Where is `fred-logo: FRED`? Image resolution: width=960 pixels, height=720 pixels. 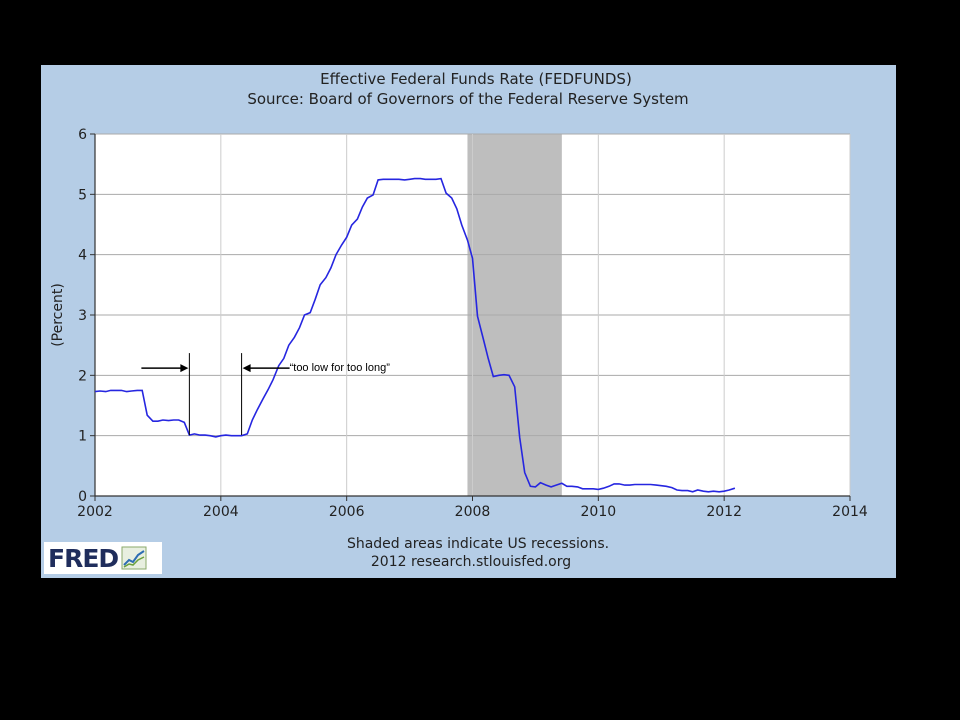
fred-logo: FRED is located at coordinates (103, 558).